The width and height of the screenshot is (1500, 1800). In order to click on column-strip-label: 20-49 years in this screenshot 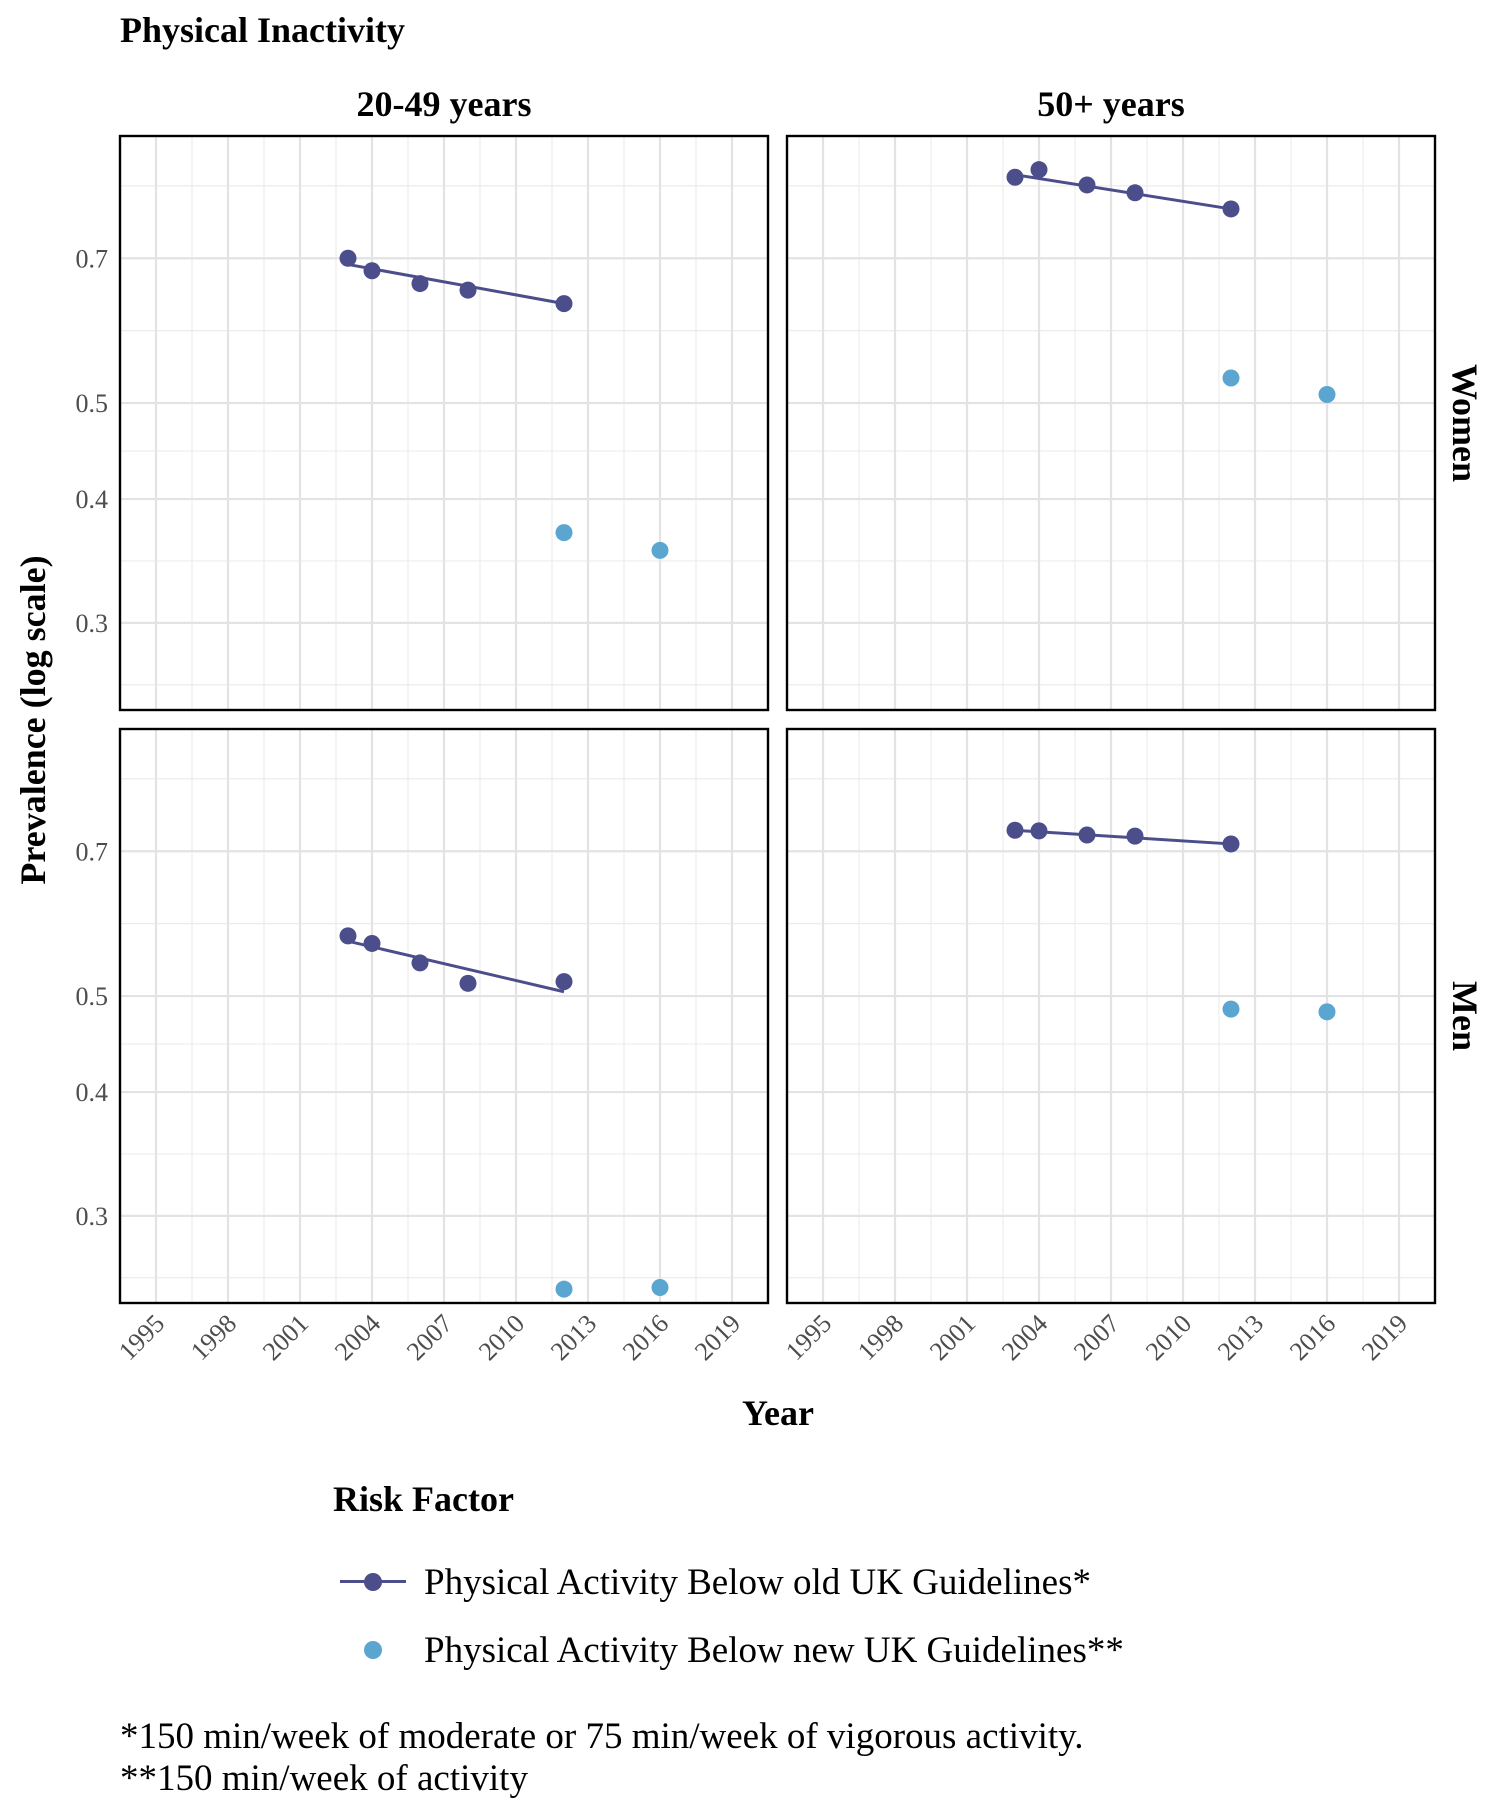, I will do `click(444, 104)`.